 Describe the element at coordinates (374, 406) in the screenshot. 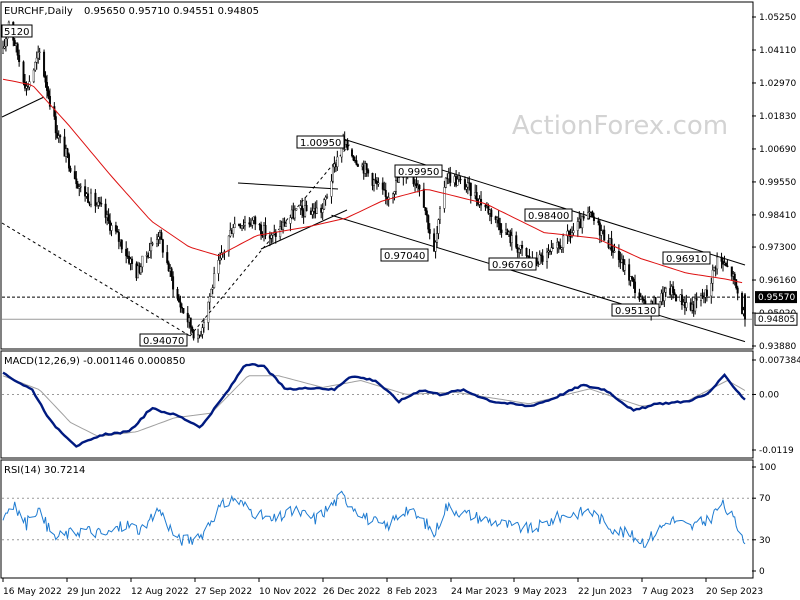

I see `macd-signal-line` at that location.